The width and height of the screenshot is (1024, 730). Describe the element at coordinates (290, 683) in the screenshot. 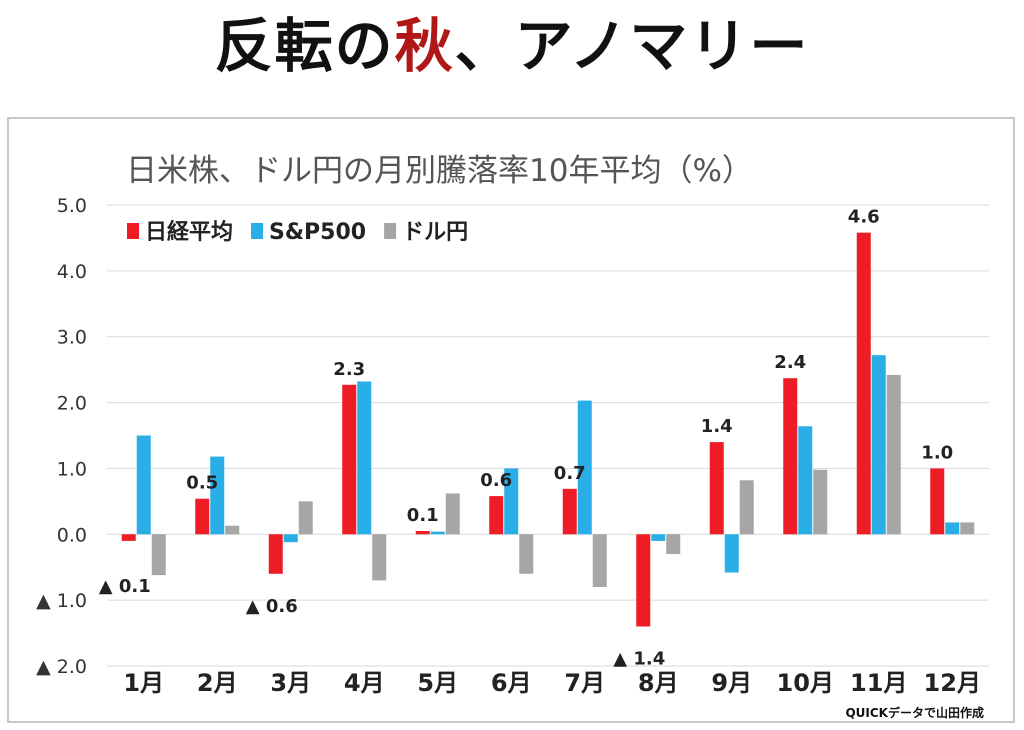

I see `x-tick-label: 3月` at that location.